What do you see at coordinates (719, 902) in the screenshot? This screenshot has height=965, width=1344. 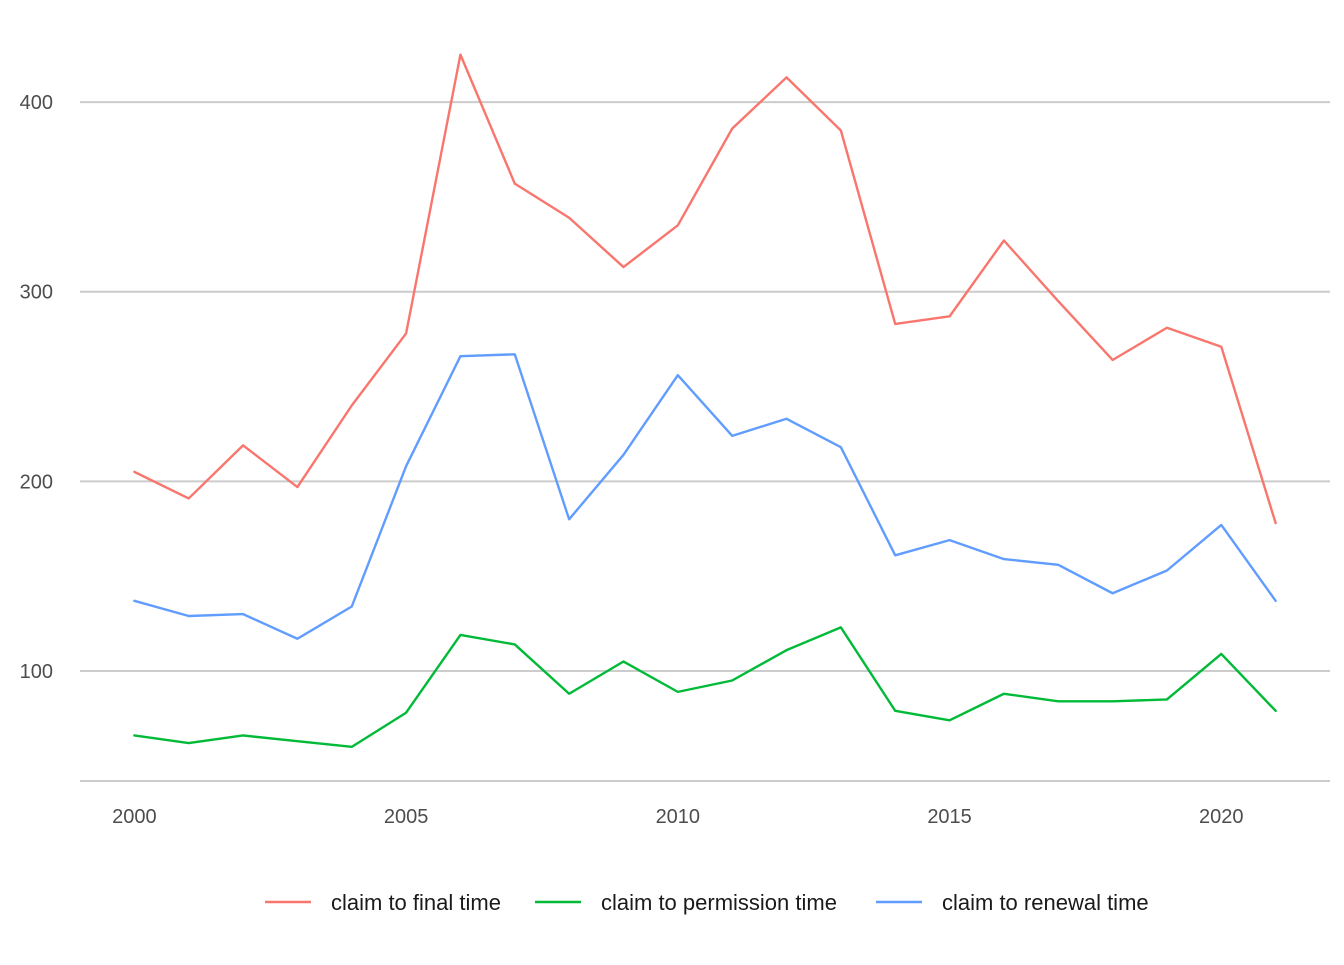 I see `legend-label: claim to permission time` at bounding box center [719, 902].